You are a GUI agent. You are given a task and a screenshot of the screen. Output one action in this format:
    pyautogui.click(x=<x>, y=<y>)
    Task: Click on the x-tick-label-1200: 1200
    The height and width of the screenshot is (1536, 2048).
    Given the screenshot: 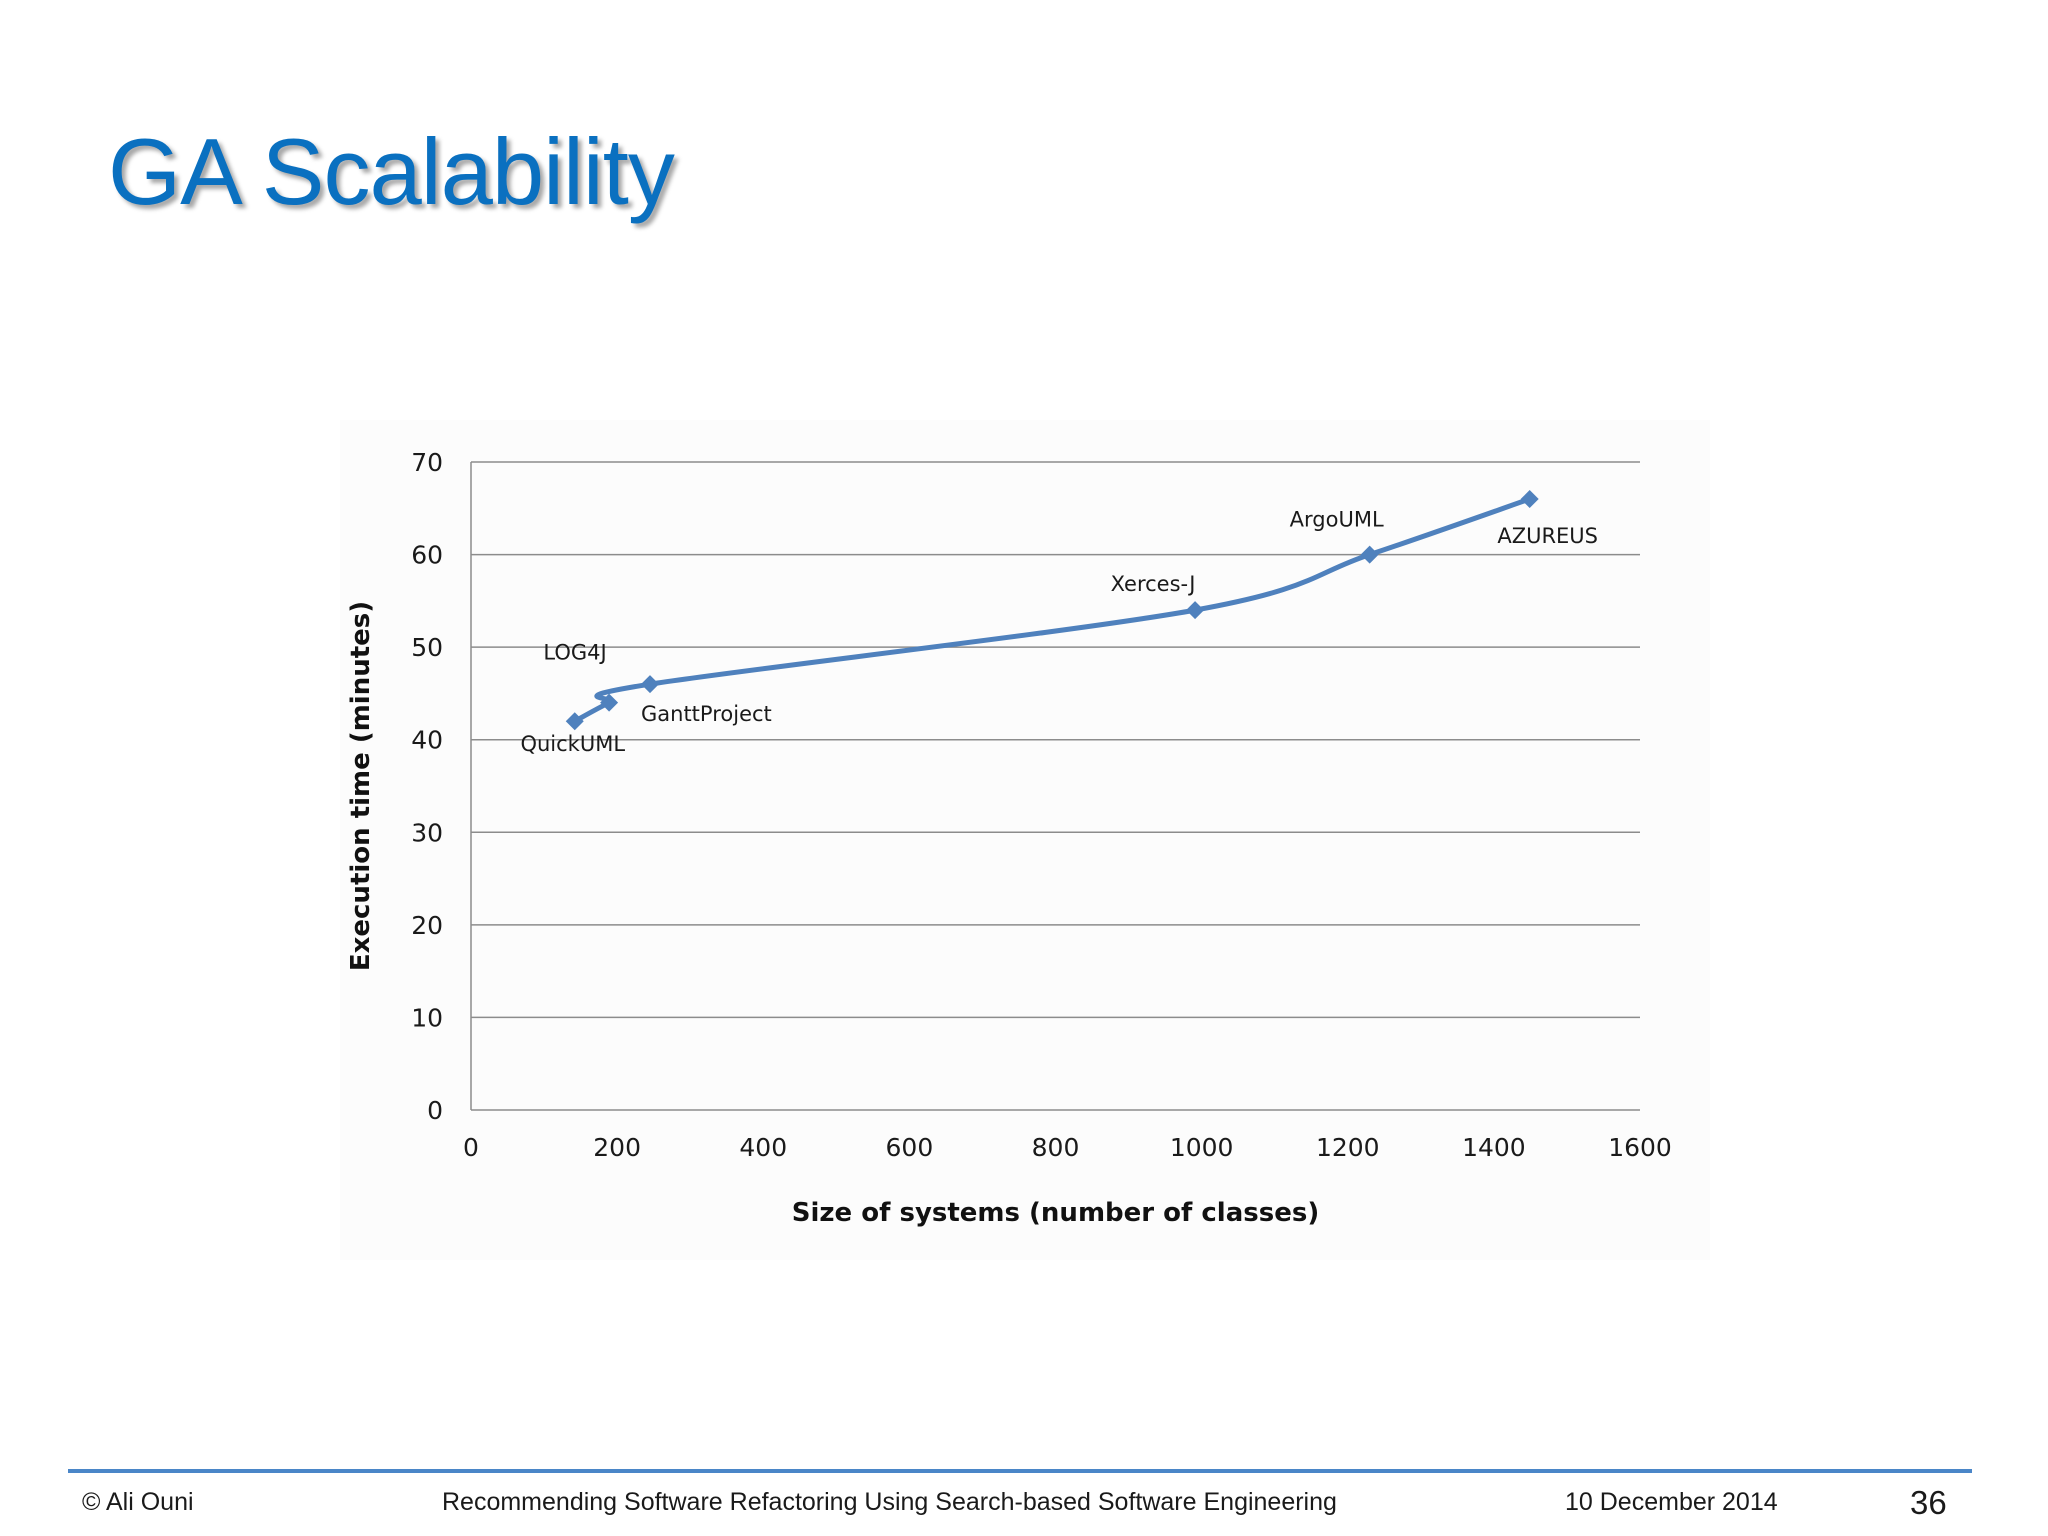 What is the action you would take?
    pyautogui.click(x=1348, y=1147)
    